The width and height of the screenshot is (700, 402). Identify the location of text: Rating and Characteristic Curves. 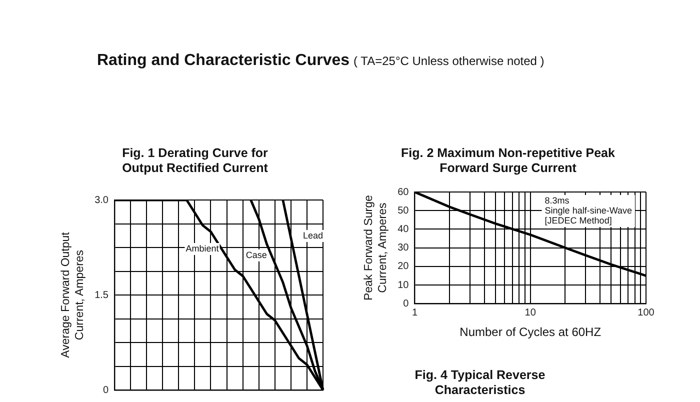
(223, 60).